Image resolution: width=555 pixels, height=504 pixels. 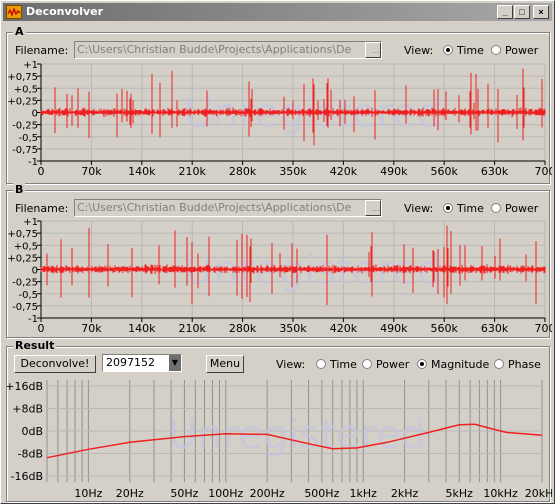 What do you see at coordinates (55, 364) in the screenshot?
I see `deconvolve-button: Deconvolve!` at bounding box center [55, 364].